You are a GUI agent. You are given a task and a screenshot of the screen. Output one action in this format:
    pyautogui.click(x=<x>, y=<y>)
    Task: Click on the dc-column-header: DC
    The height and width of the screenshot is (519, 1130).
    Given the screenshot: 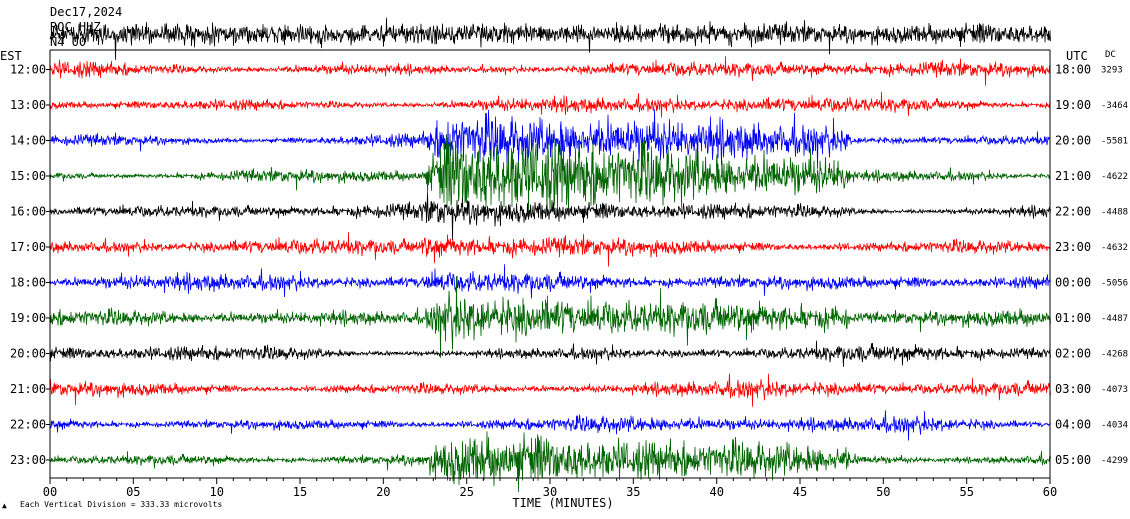 What is the action you would take?
    pyautogui.click(x=1110, y=55)
    